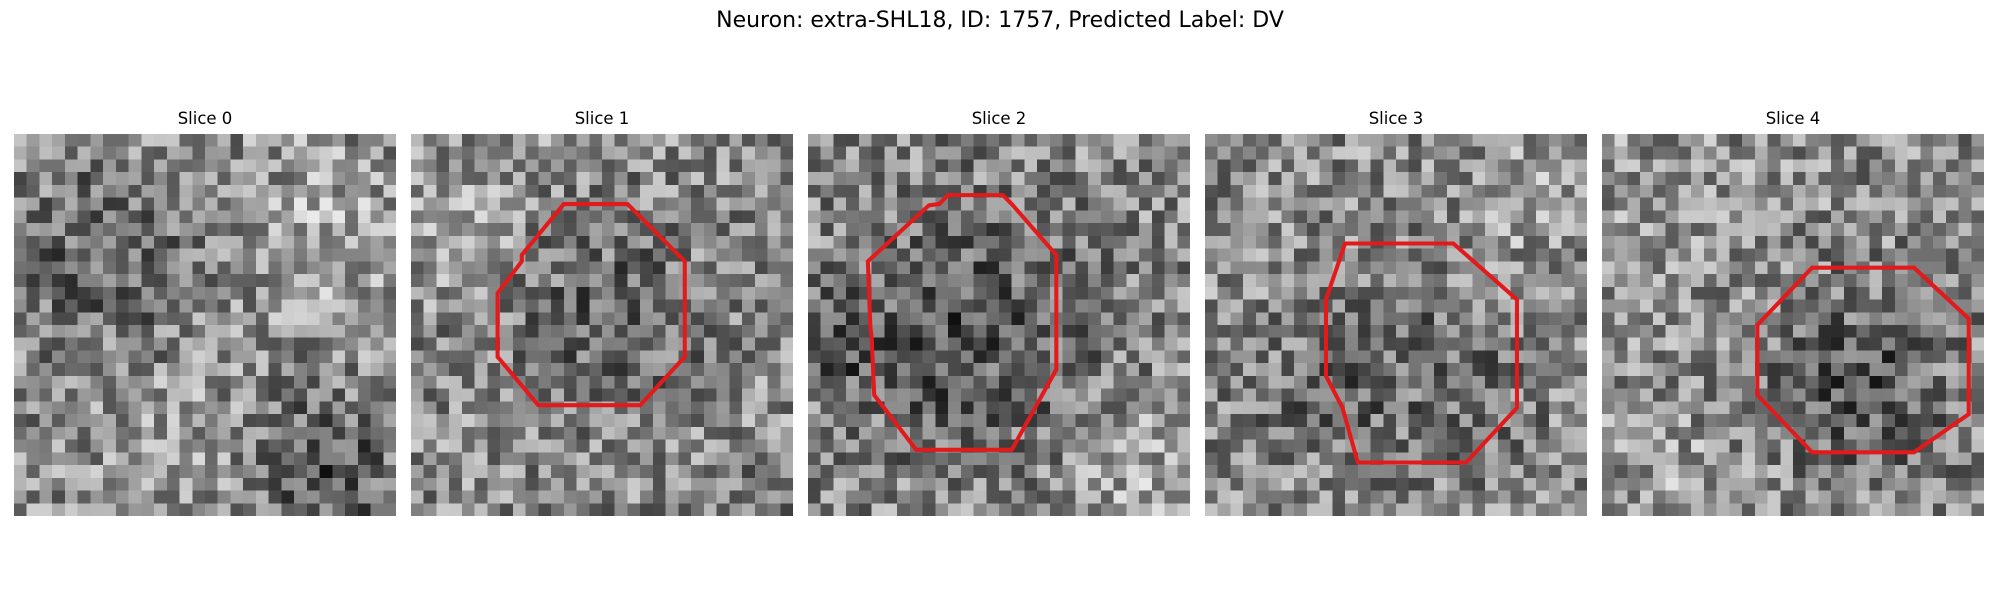 This screenshot has width=2000, height=600. I want to click on slice-panel-2: Slice 2, so click(999, 312).